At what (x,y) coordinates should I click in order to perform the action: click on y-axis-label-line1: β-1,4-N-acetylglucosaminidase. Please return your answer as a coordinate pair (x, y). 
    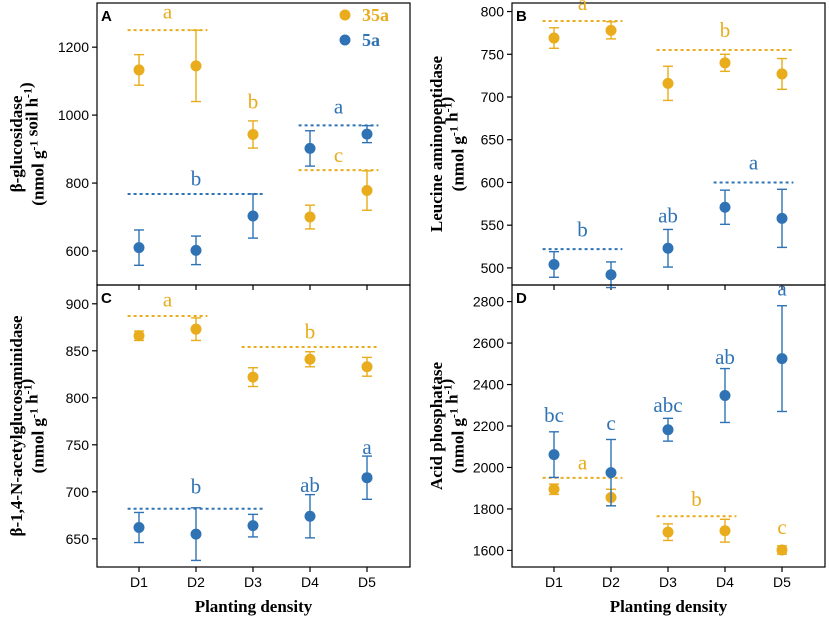
    Looking at the image, I should click on (16, 425).